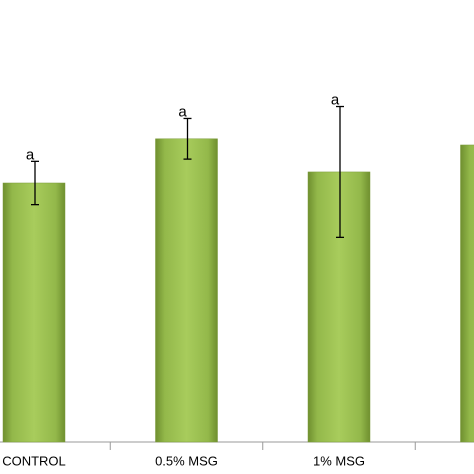 This screenshot has height=474, width=474. I want to click on x-tick-label: 1% MSG, so click(339, 460).